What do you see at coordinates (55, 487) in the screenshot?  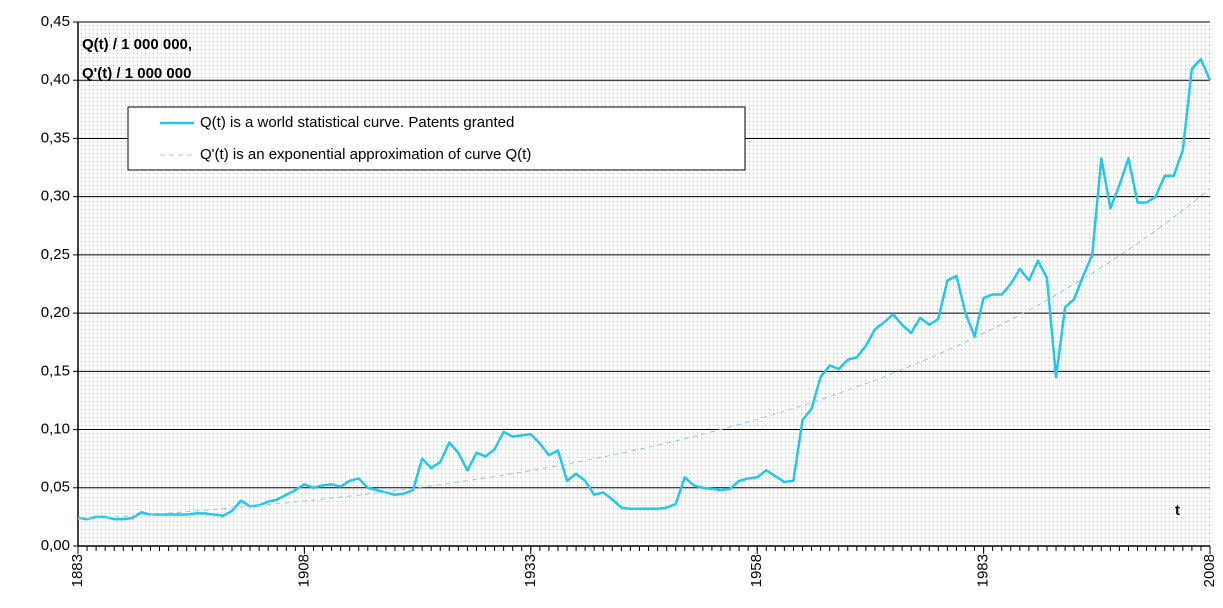 I see `y-tick-label: 0,05` at bounding box center [55, 487].